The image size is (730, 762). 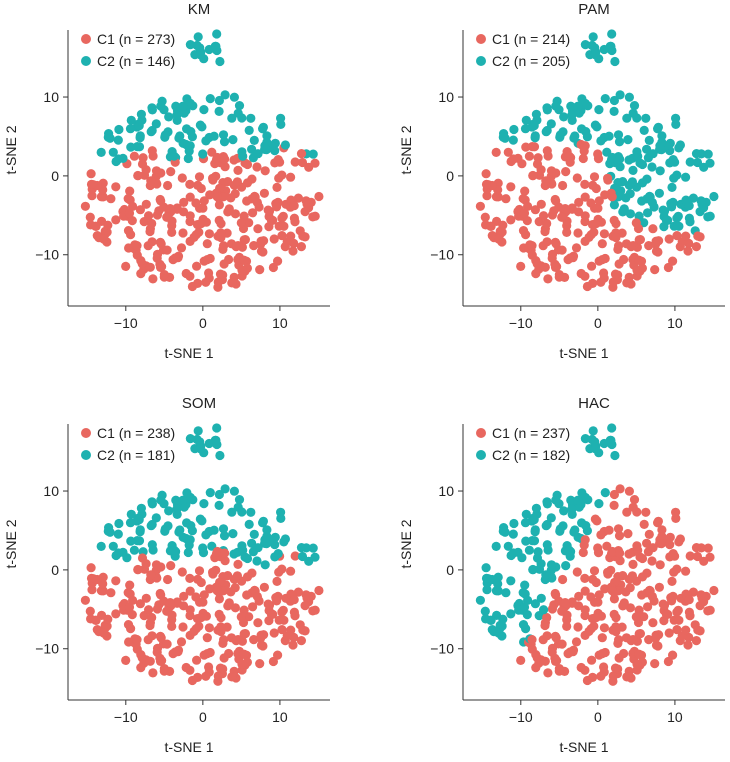 I want to click on legend-marker-c2, so click(x=86, y=61).